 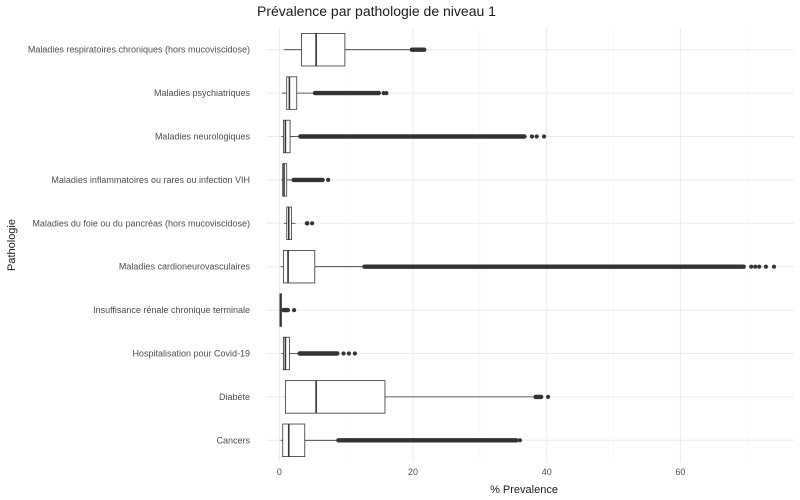 I want to click on y-axis-title: Pathologie, so click(x=12, y=245).